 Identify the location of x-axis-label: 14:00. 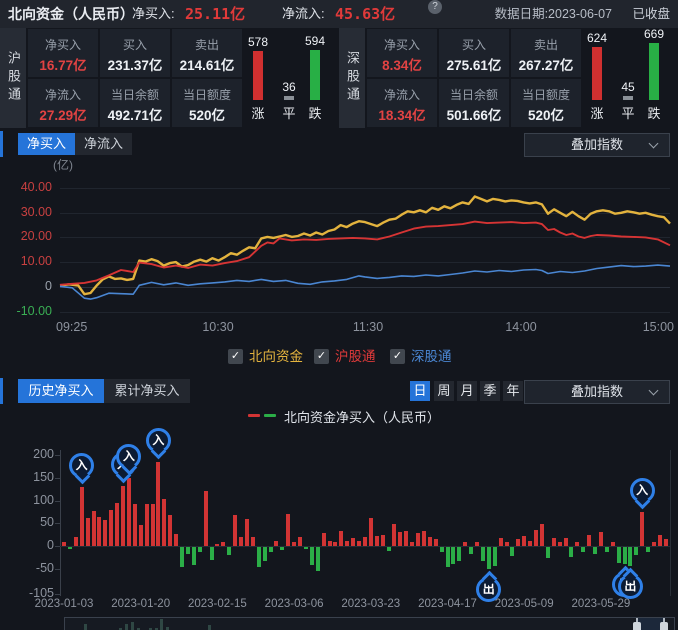
(521, 327).